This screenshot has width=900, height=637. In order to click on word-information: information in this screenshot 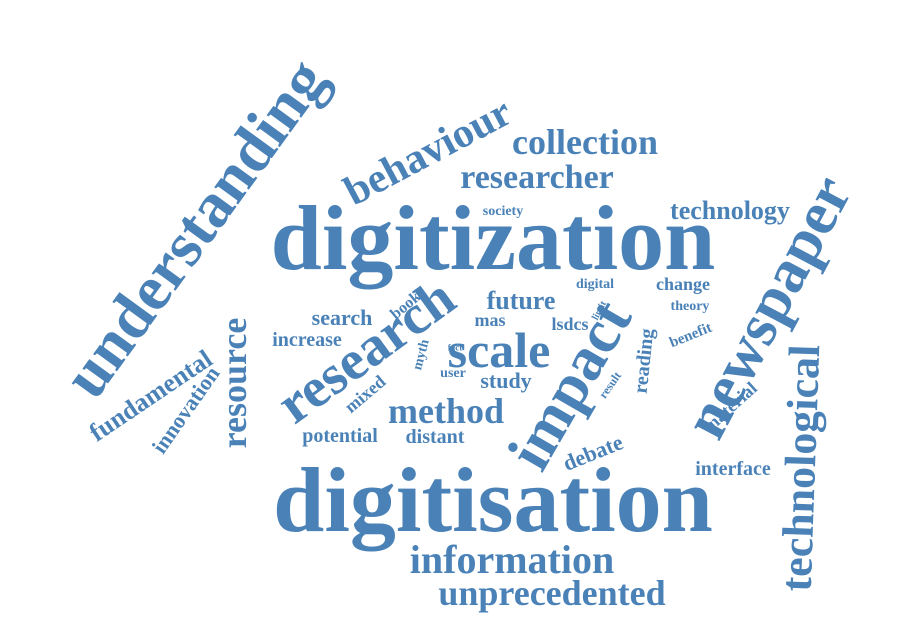, I will do `click(512, 559)`.